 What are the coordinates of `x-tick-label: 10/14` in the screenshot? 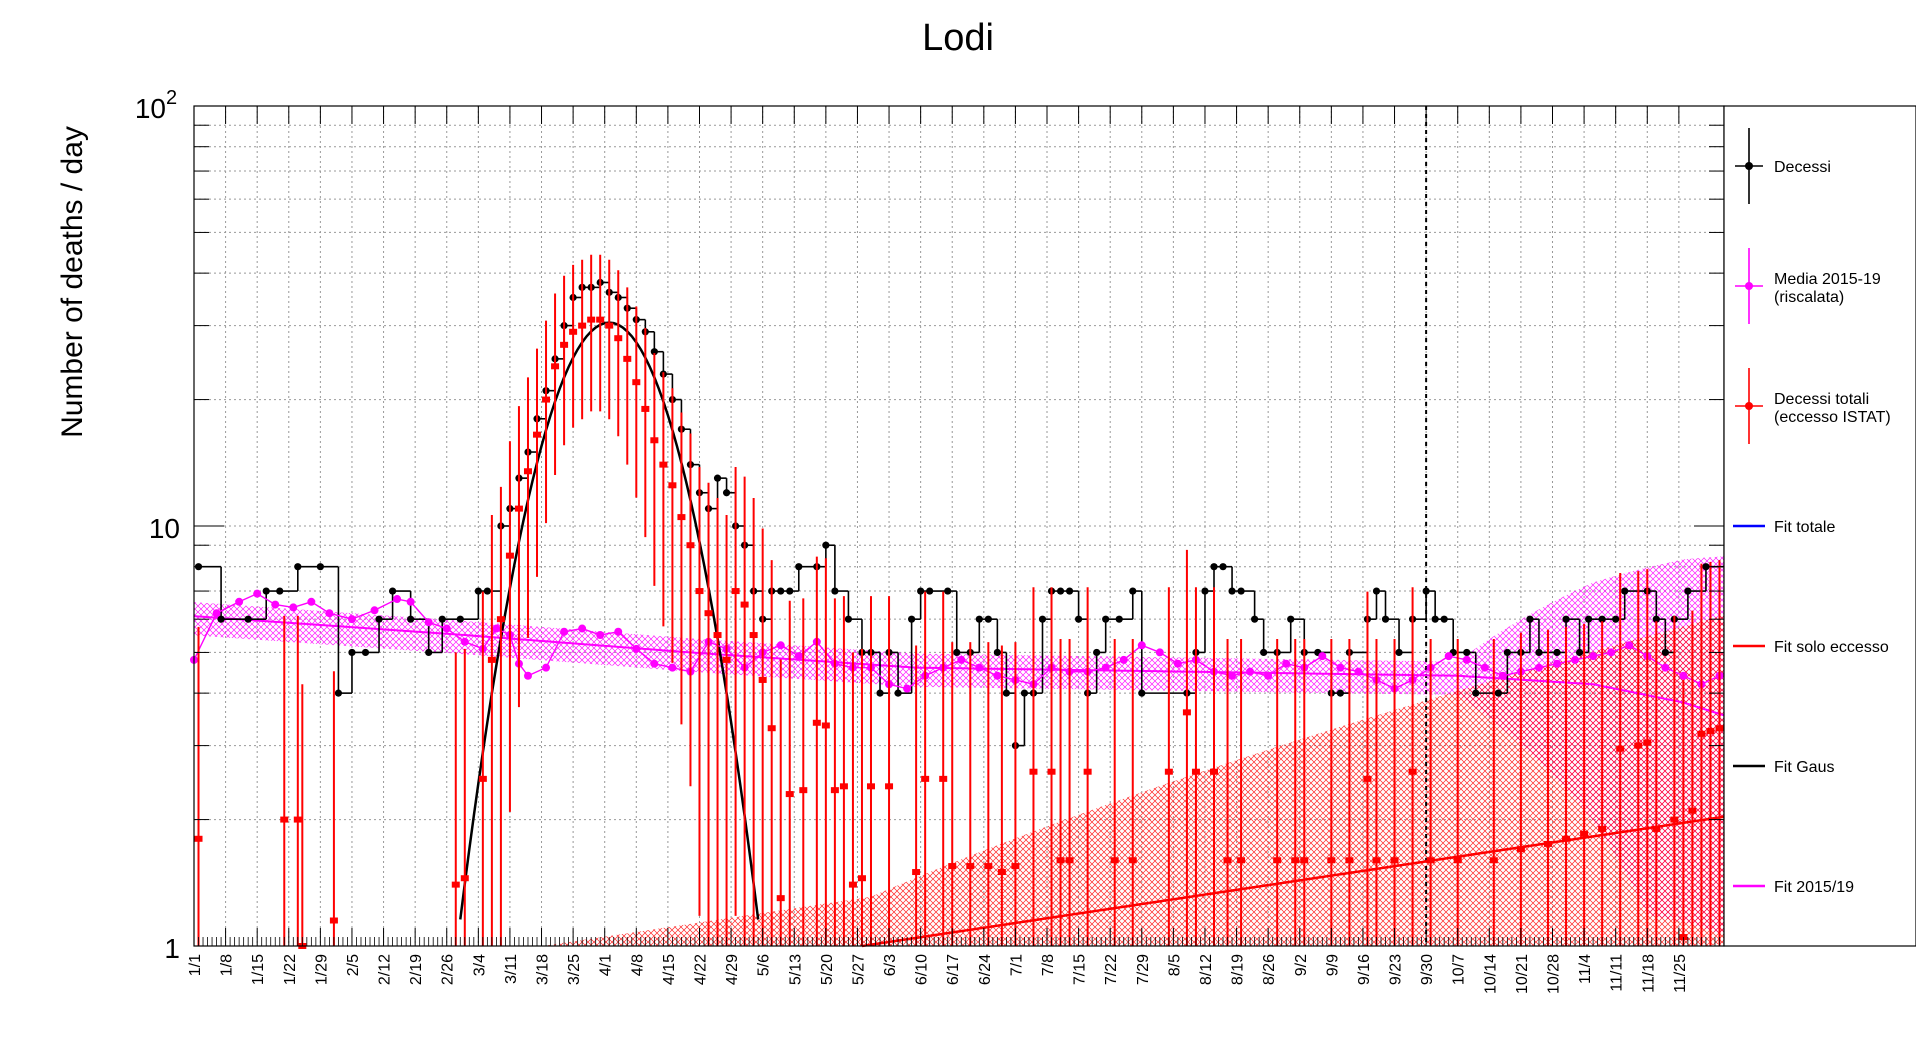 It's located at (1490, 974).